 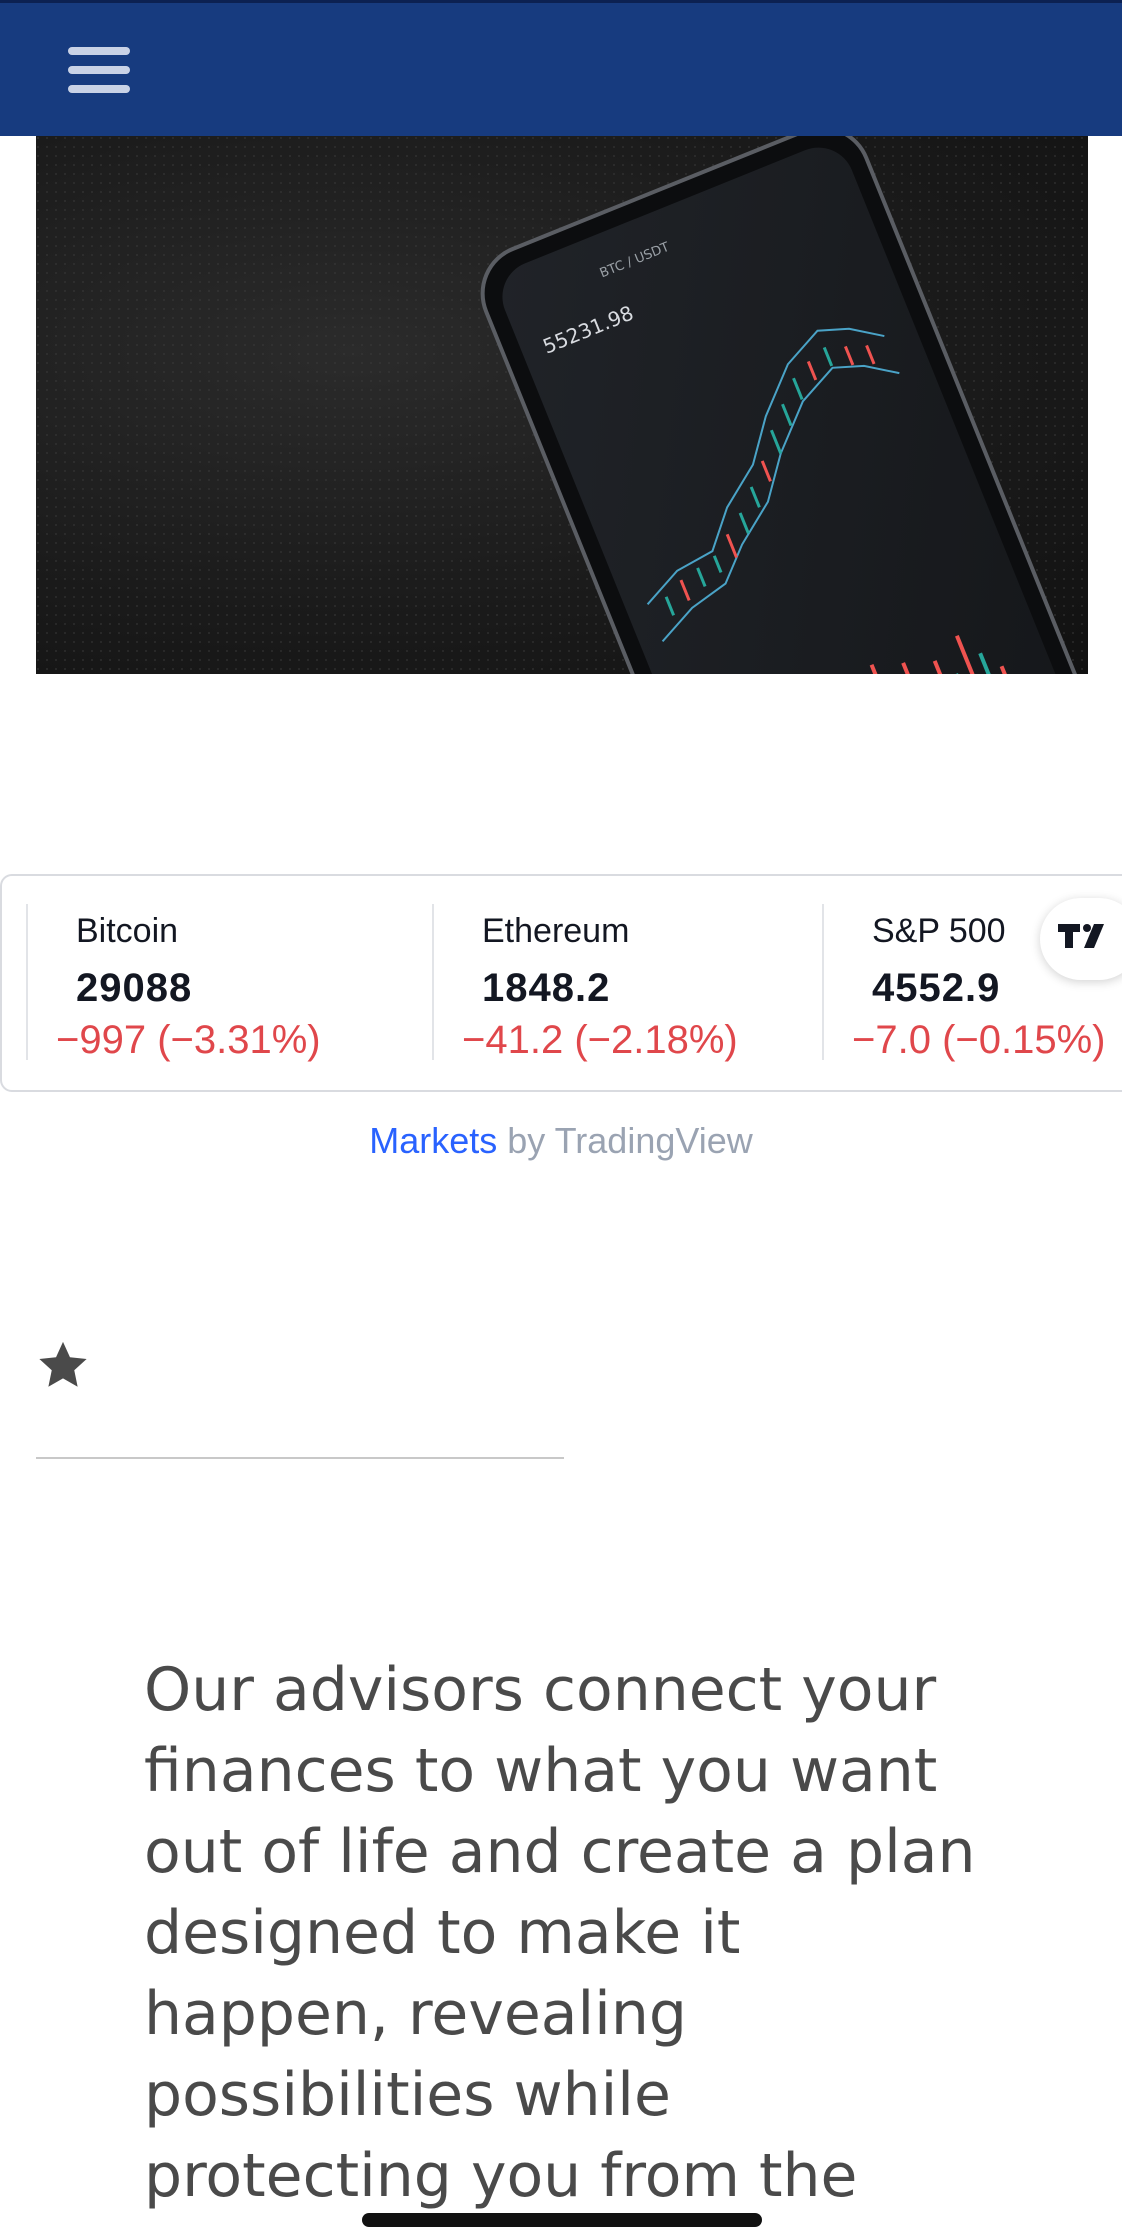 What do you see at coordinates (127, 931) in the screenshot?
I see `ticker-name: Bitcoin` at bounding box center [127, 931].